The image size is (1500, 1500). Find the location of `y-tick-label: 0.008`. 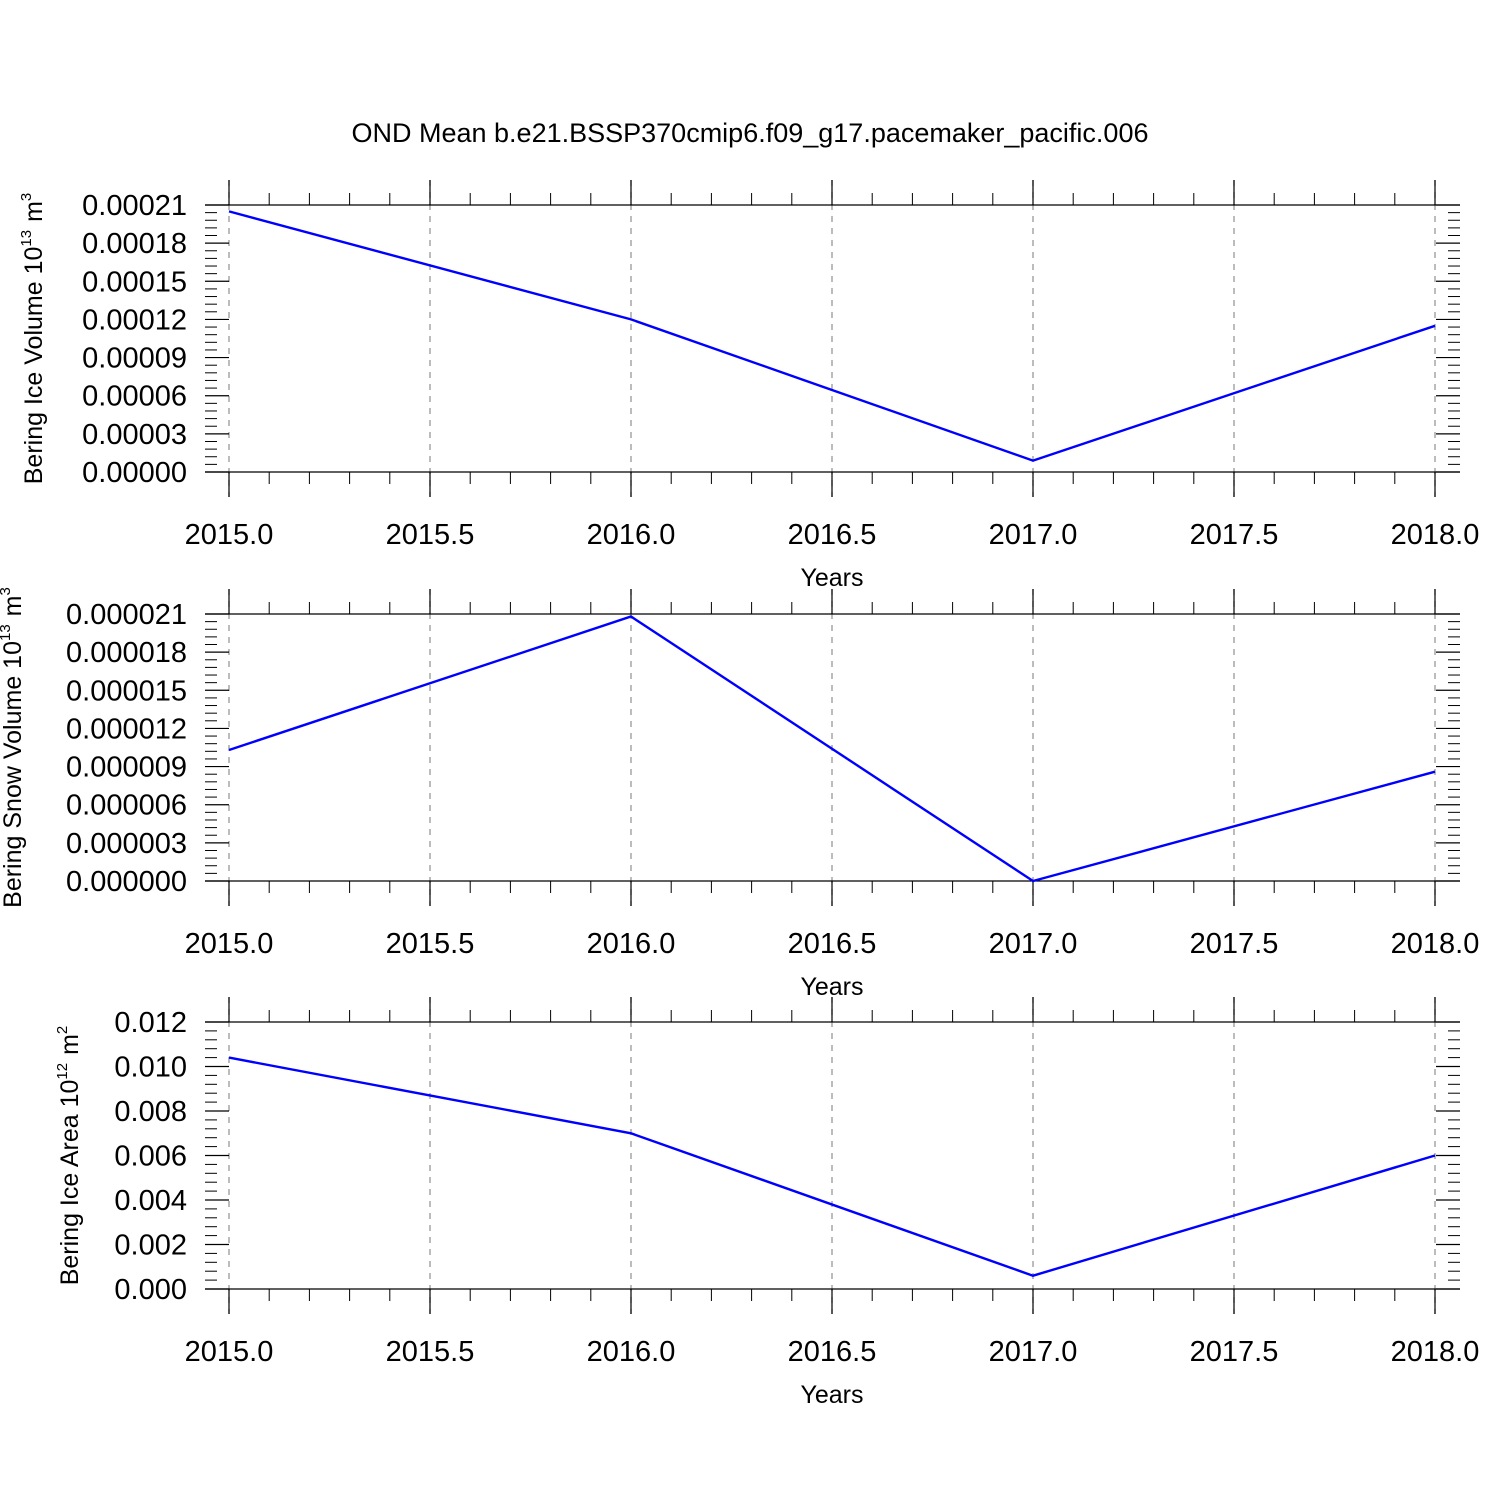

y-tick-label: 0.008 is located at coordinates (150, 1112).